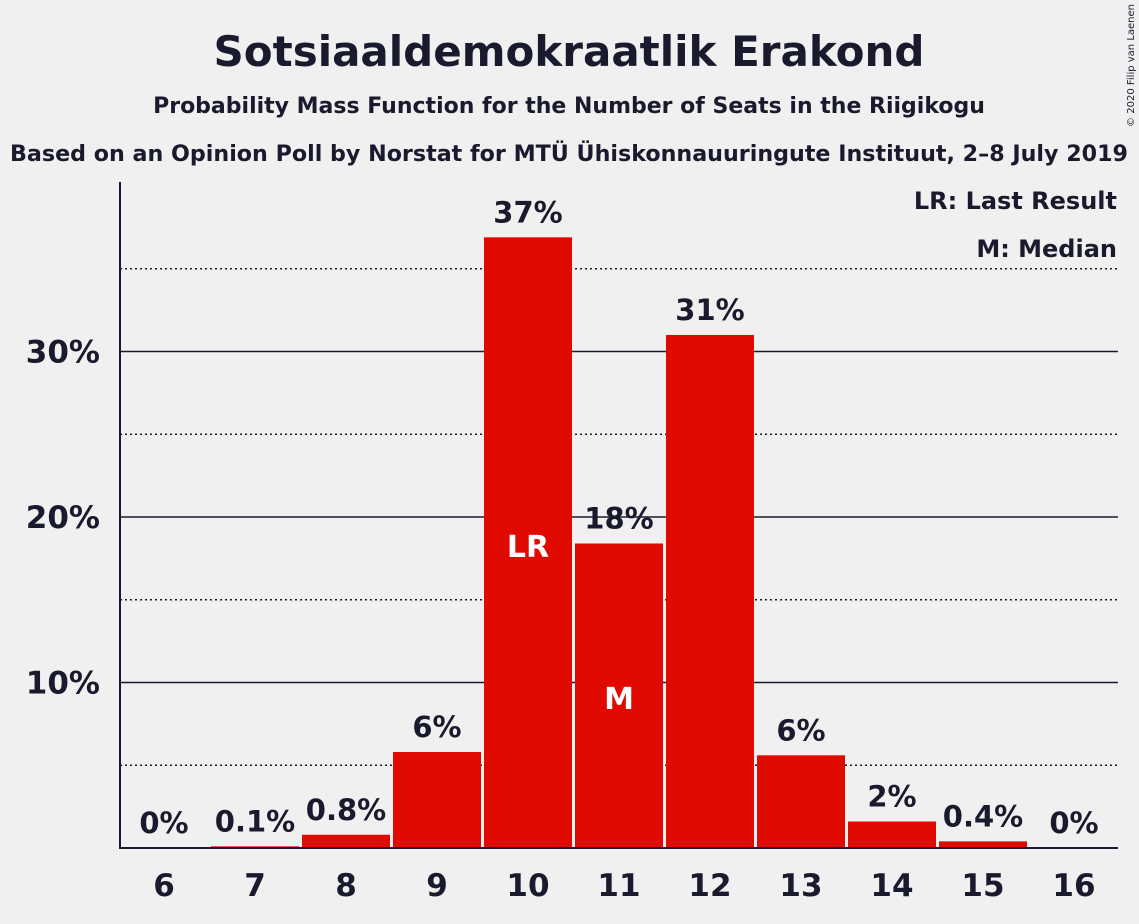 This screenshot has height=924, width=1139. I want to click on x-tick-label-11: 11, so click(618, 886).